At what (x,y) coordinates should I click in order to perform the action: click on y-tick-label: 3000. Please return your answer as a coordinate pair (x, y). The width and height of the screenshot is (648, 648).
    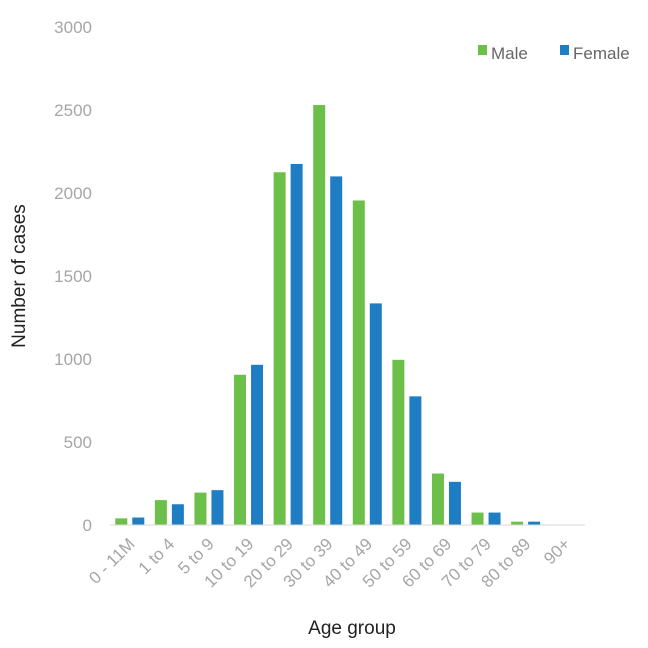
    Looking at the image, I should click on (73, 27).